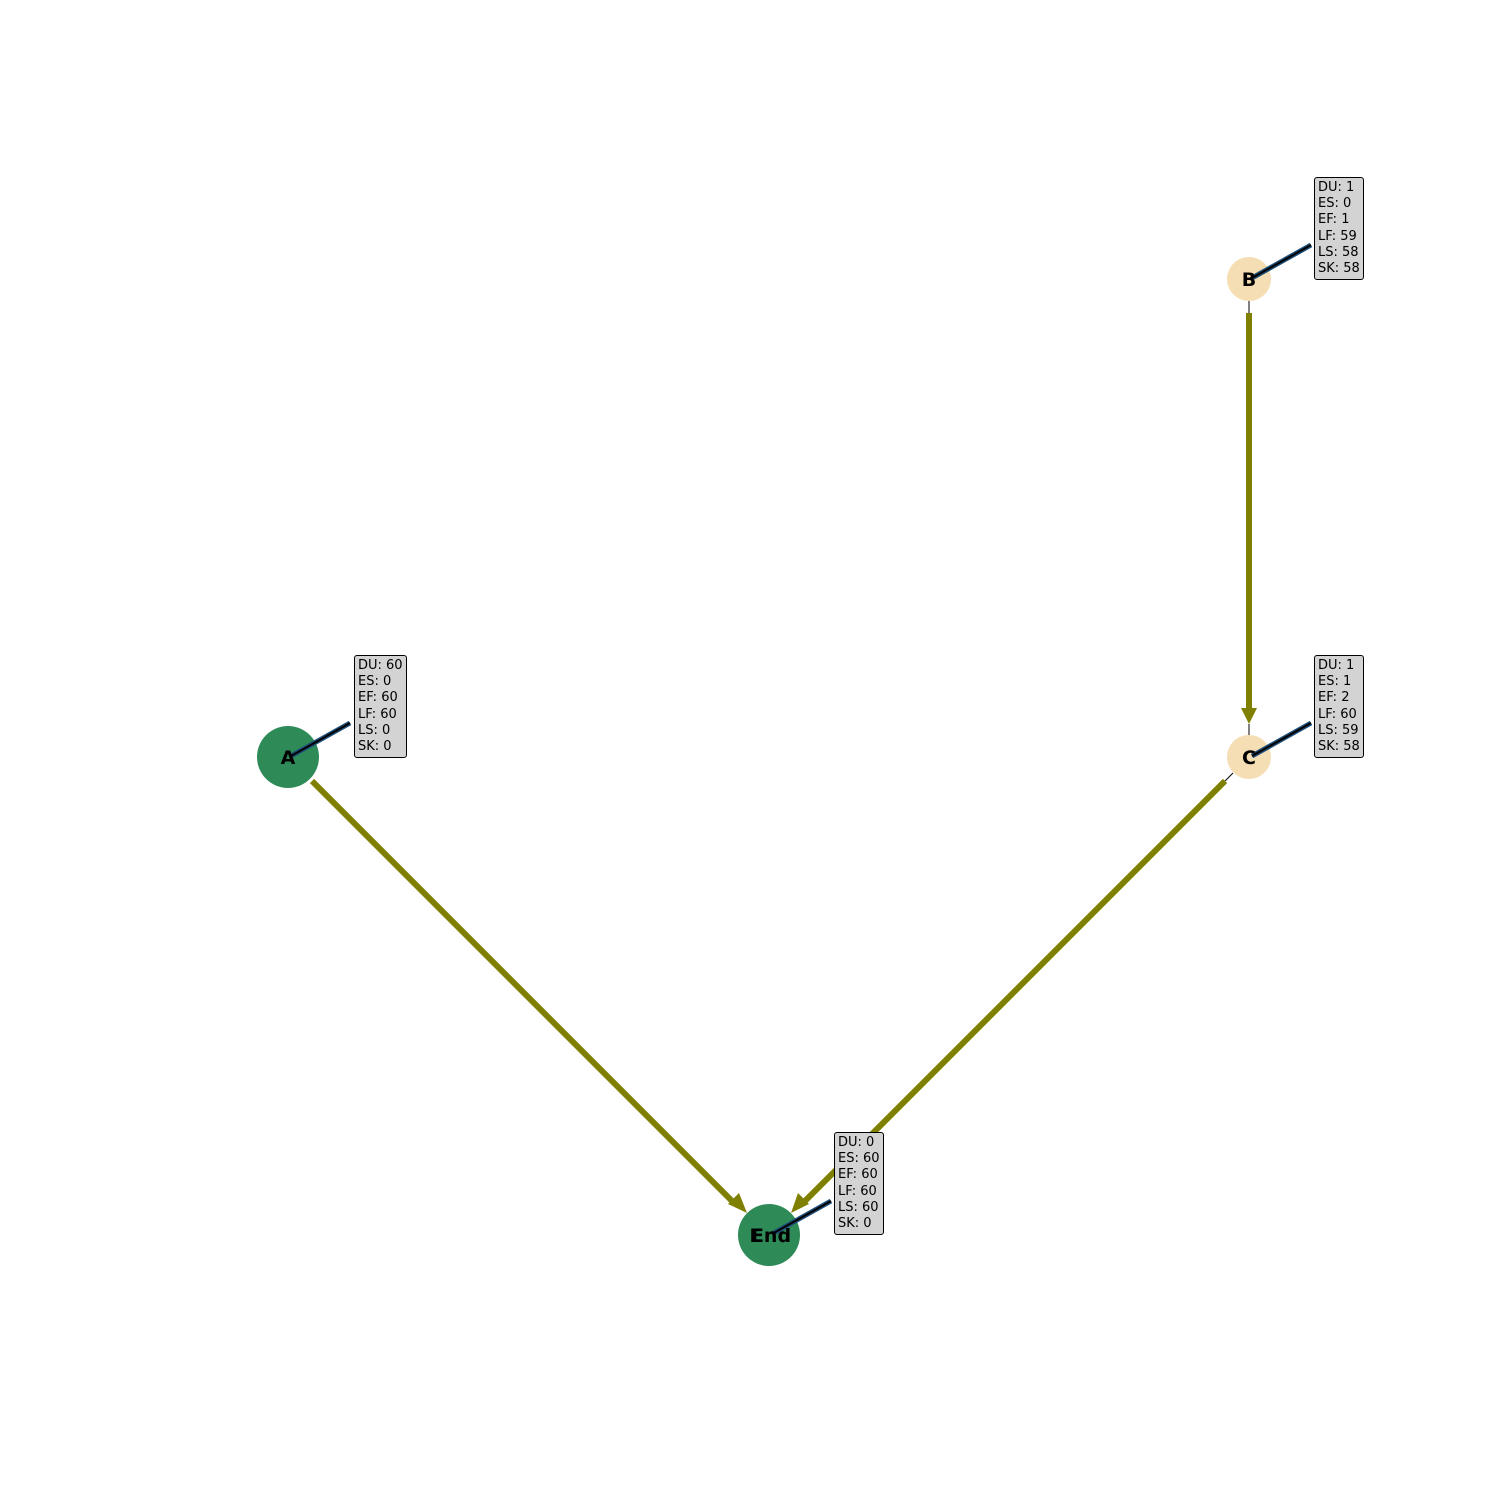 The width and height of the screenshot is (1500, 1500). Describe the element at coordinates (1337, 714) in the screenshot. I see `info-c-lf: LF: 60` at that location.